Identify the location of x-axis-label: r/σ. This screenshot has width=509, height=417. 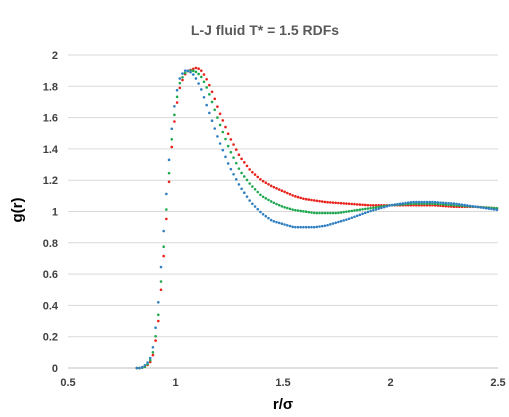
(283, 404).